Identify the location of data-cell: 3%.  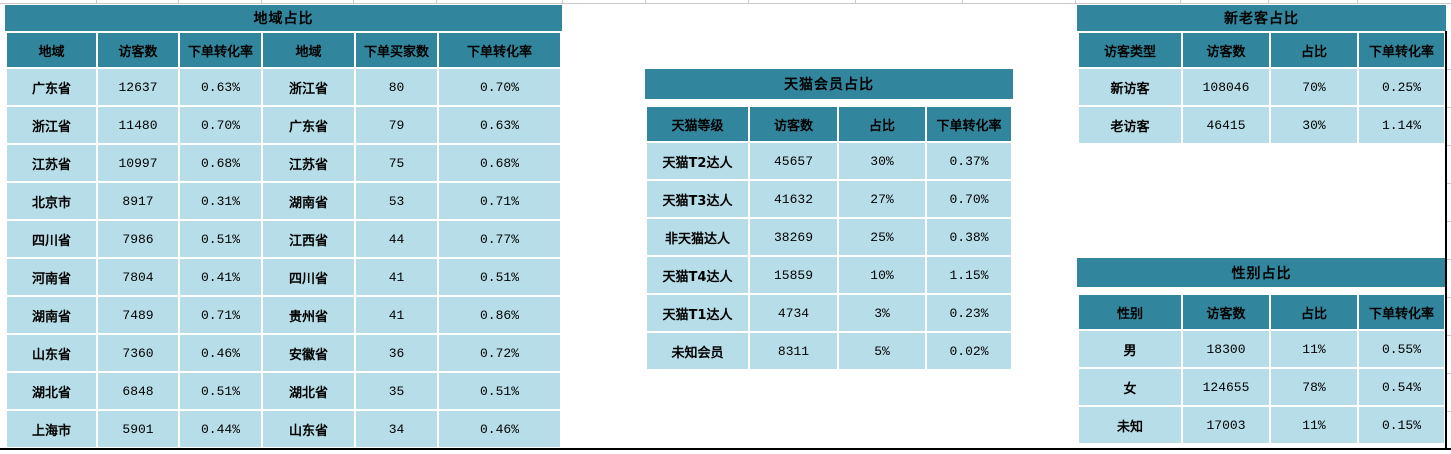
(882, 313).